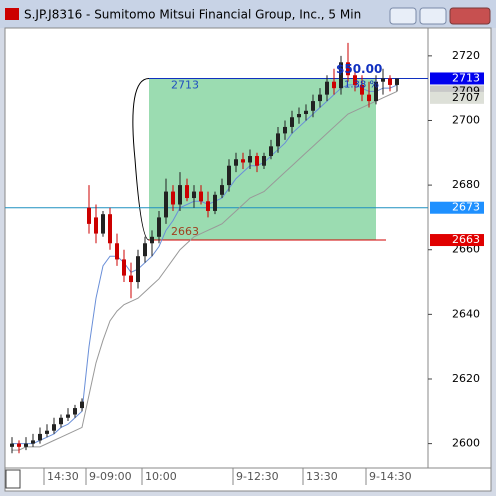 This screenshot has height=496, width=496. What do you see at coordinates (466, 313) in the screenshot?
I see `y-tick-label: 2640` at bounding box center [466, 313].